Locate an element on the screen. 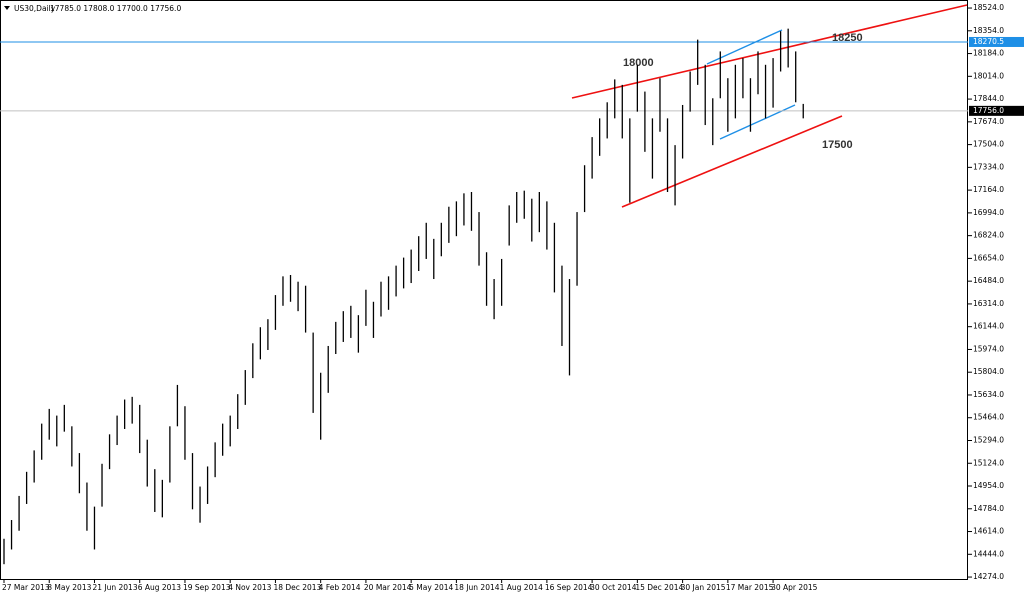  menu-arrow is located at coordinates (7, 8).